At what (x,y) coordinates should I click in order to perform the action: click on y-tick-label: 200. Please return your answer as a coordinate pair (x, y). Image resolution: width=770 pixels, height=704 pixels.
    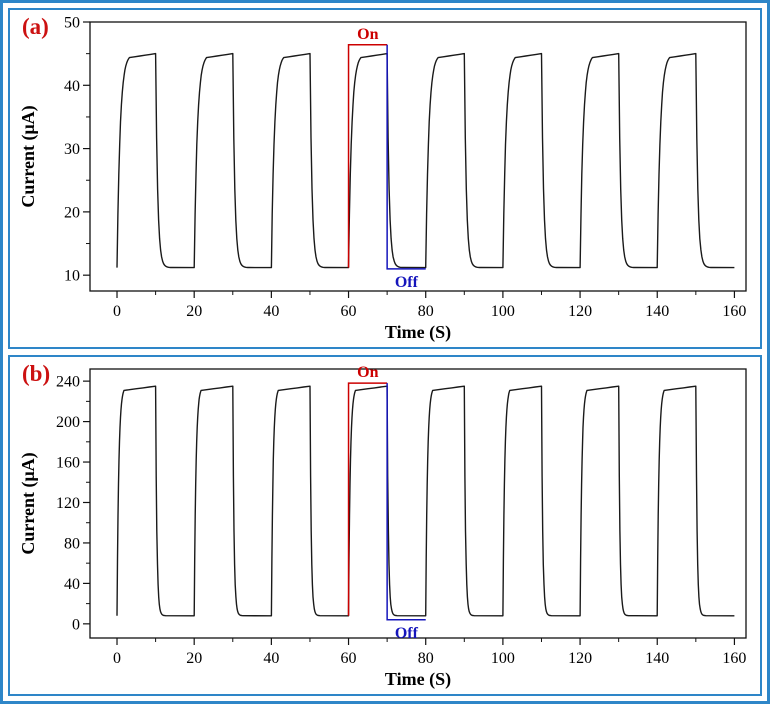
    Looking at the image, I should click on (68, 422).